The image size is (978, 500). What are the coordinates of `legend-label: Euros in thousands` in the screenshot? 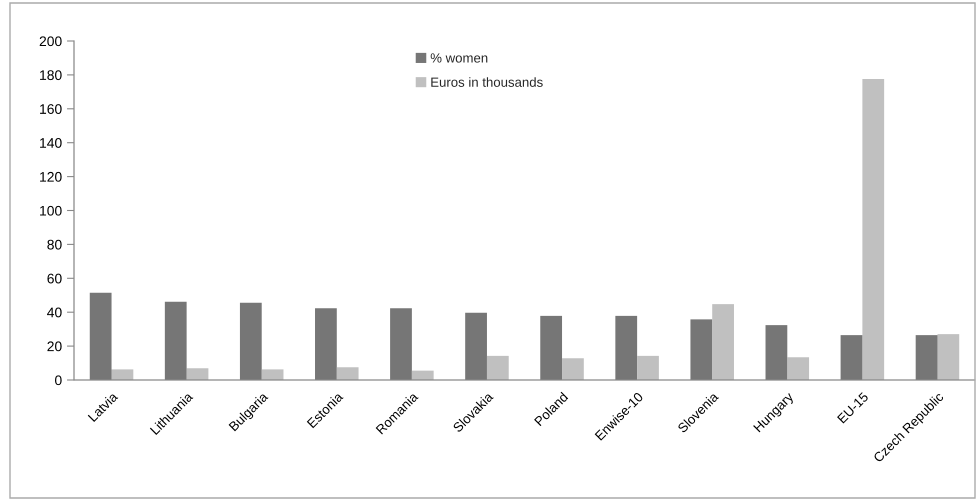 It's located at (487, 82).